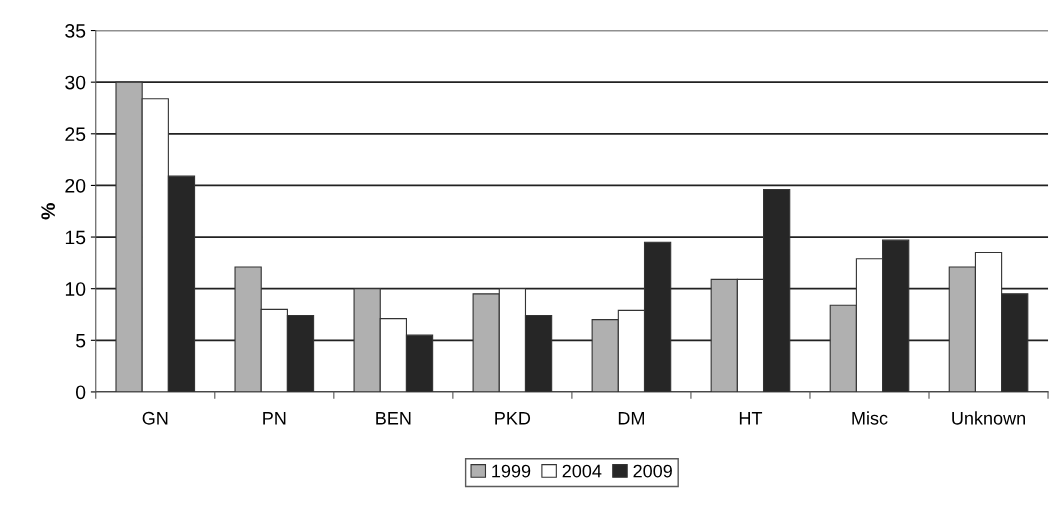  Describe the element at coordinates (988, 418) in the screenshot. I see `x-tick-label: Unknown` at that location.